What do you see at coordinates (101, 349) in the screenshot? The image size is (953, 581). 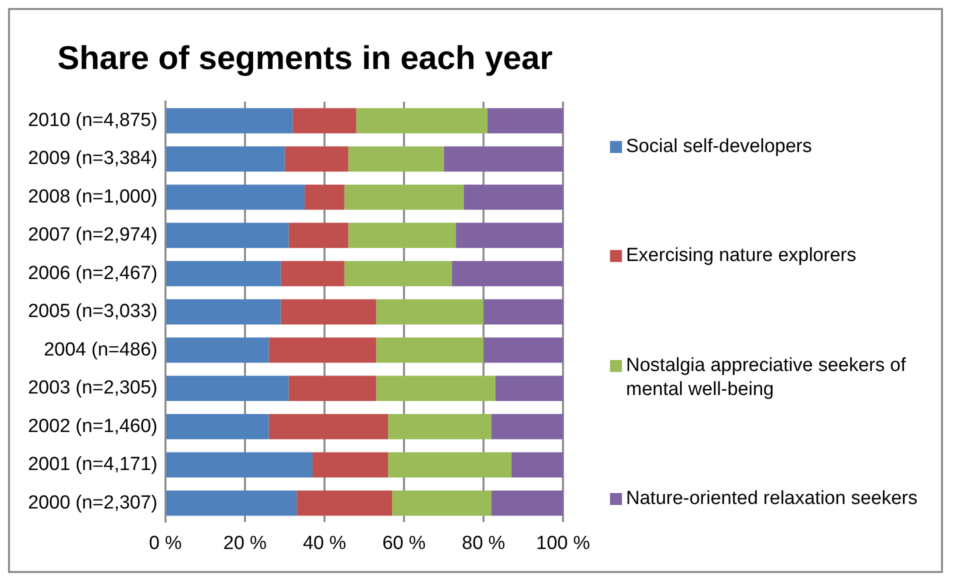 I see `y-tick-label: 2004 (n=486)` at bounding box center [101, 349].